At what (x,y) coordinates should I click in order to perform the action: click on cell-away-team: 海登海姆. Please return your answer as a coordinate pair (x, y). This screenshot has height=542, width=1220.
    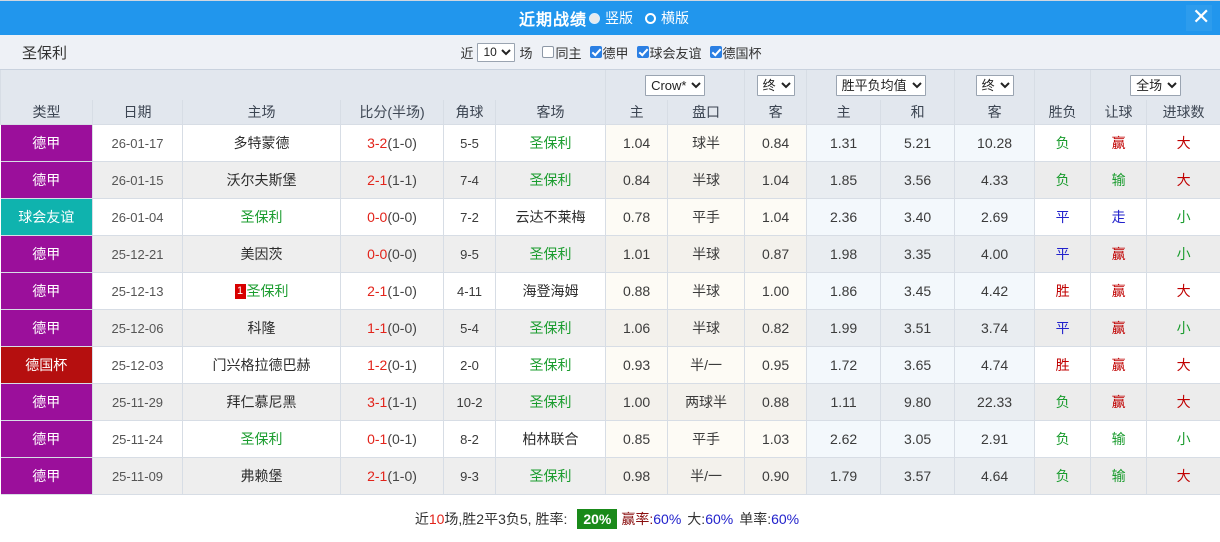
    Looking at the image, I should click on (550, 291).